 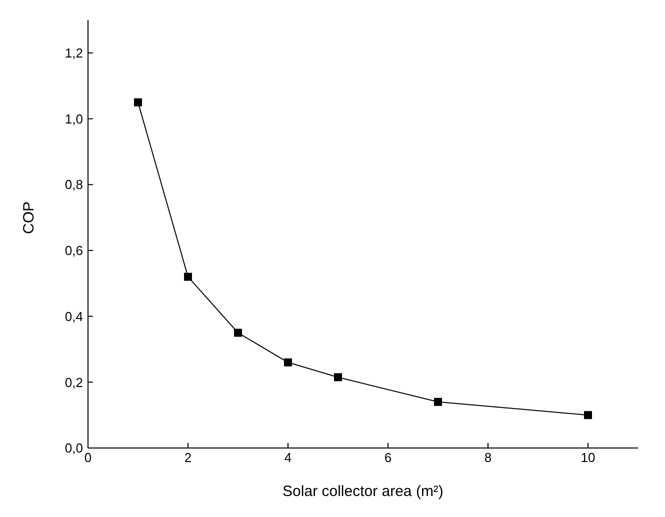 What do you see at coordinates (73, 184) in the screenshot?
I see `y-tick-label: 0,8` at bounding box center [73, 184].